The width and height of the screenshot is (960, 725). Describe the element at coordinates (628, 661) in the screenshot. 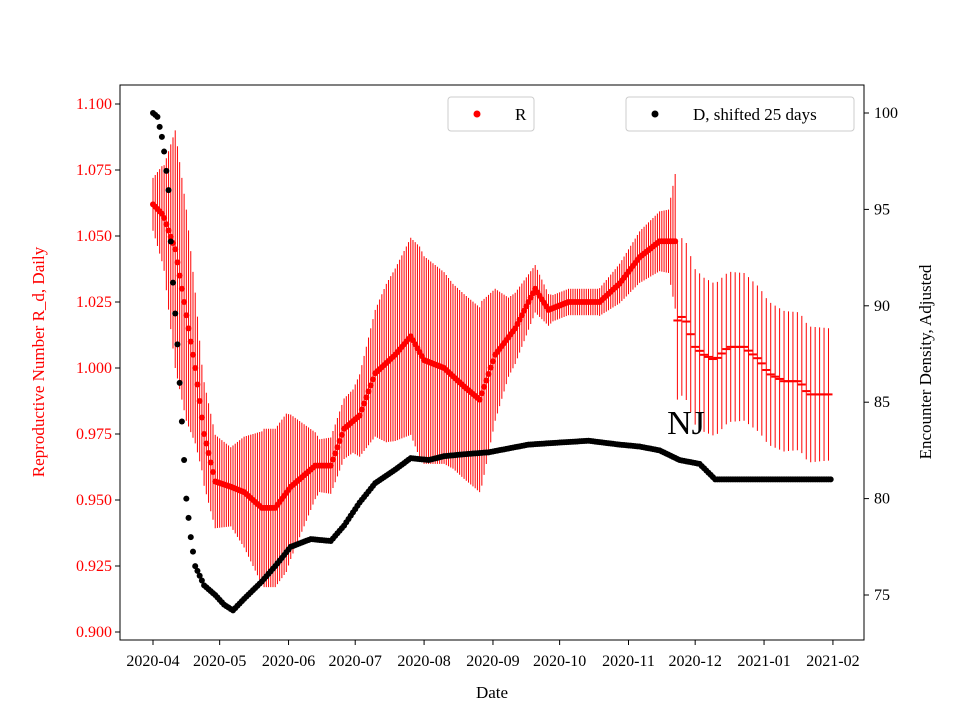

I see `x-tick-label: 2020-11` at that location.